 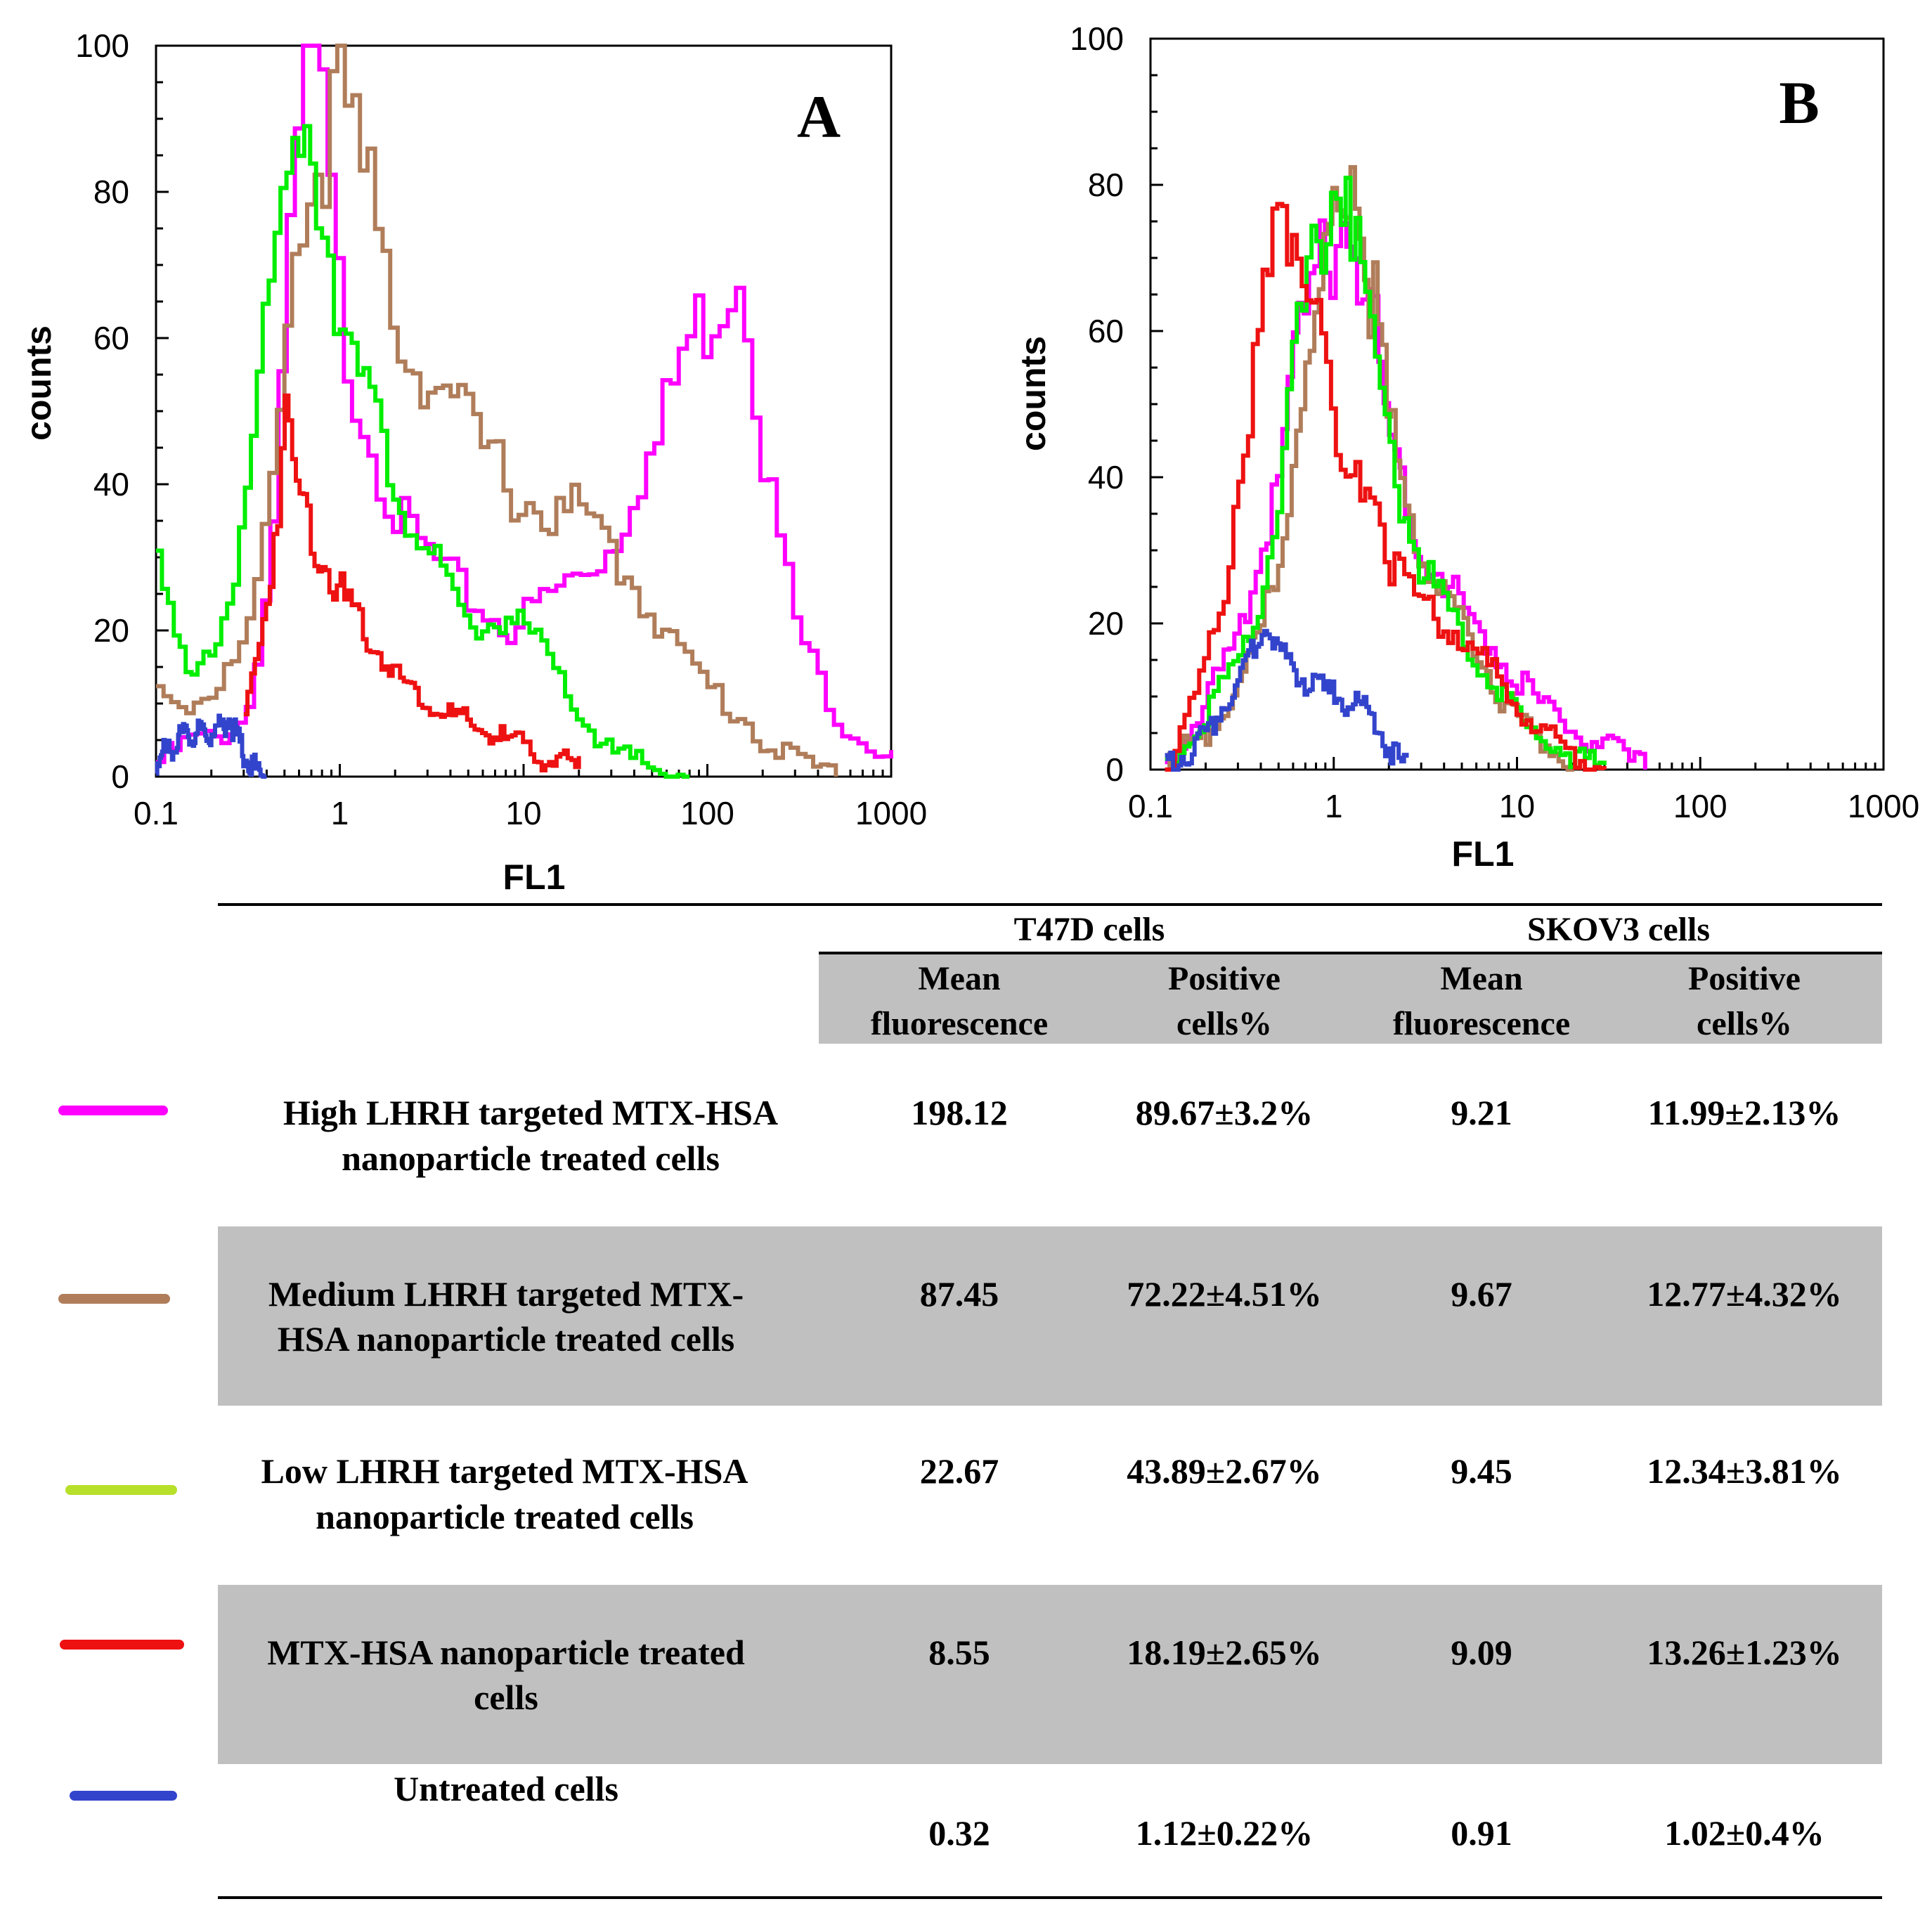 What do you see at coordinates (959, 1294) in the screenshot?
I see `table-cell: 87.45` at bounding box center [959, 1294].